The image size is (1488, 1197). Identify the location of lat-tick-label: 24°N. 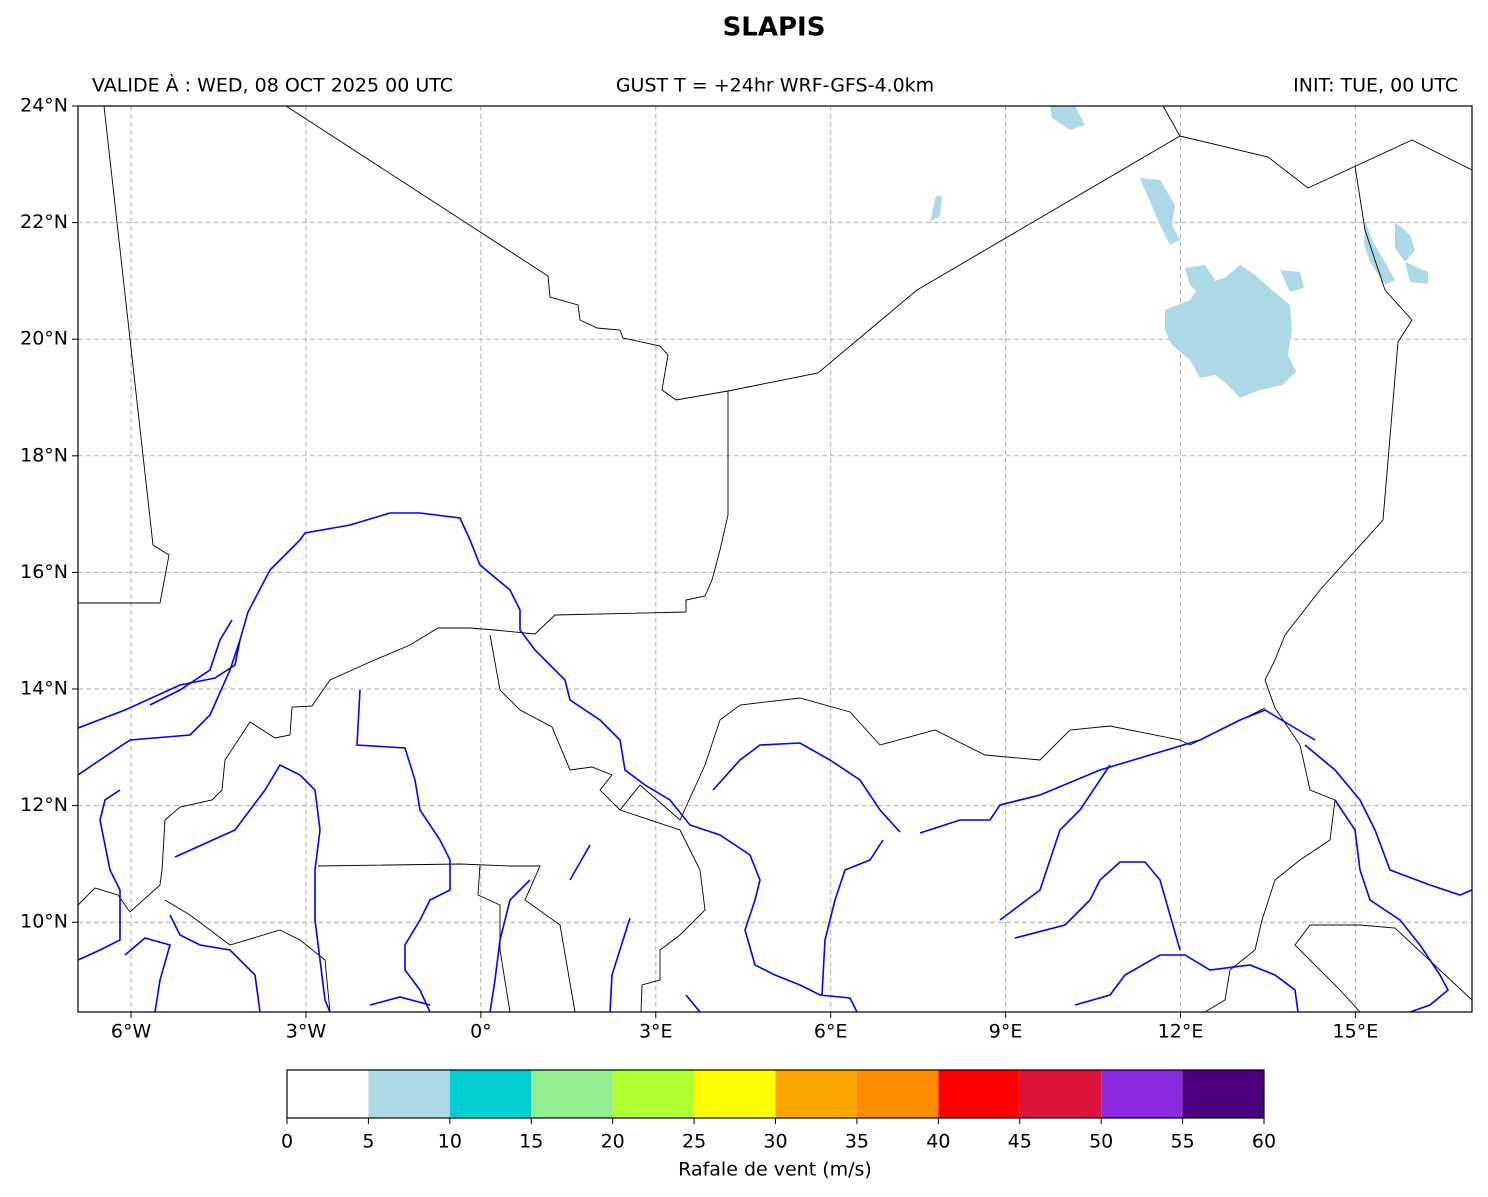
(44, 106).